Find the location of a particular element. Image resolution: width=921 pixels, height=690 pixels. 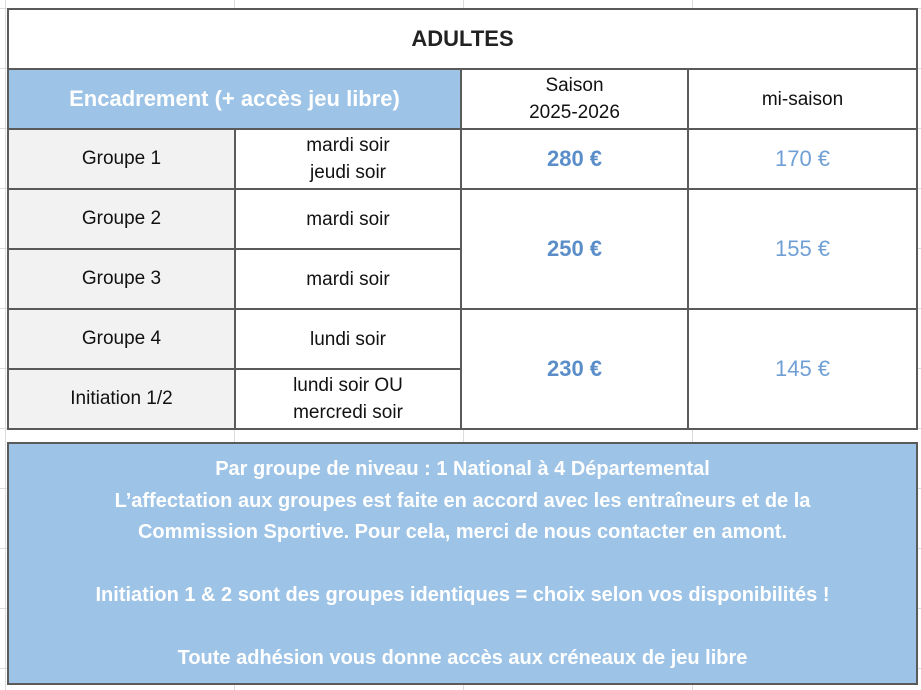

group-label: Groupe 3 is located at coordinates (121, 278).